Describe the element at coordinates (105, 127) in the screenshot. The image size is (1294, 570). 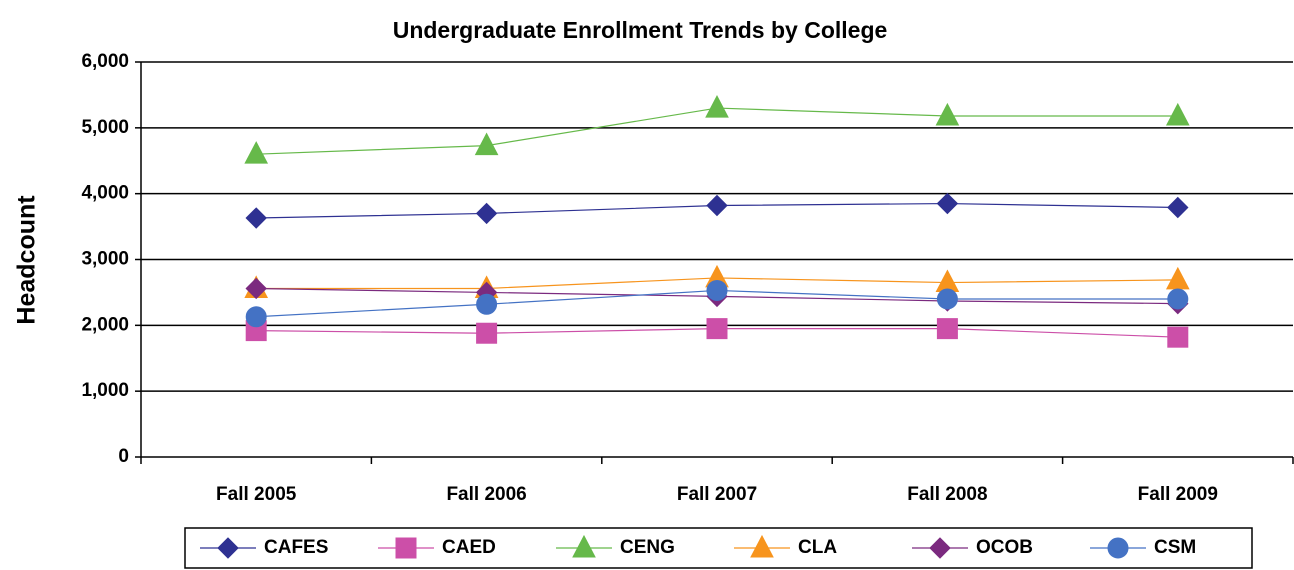
I see `y-tick-label: 5,000` at that location.